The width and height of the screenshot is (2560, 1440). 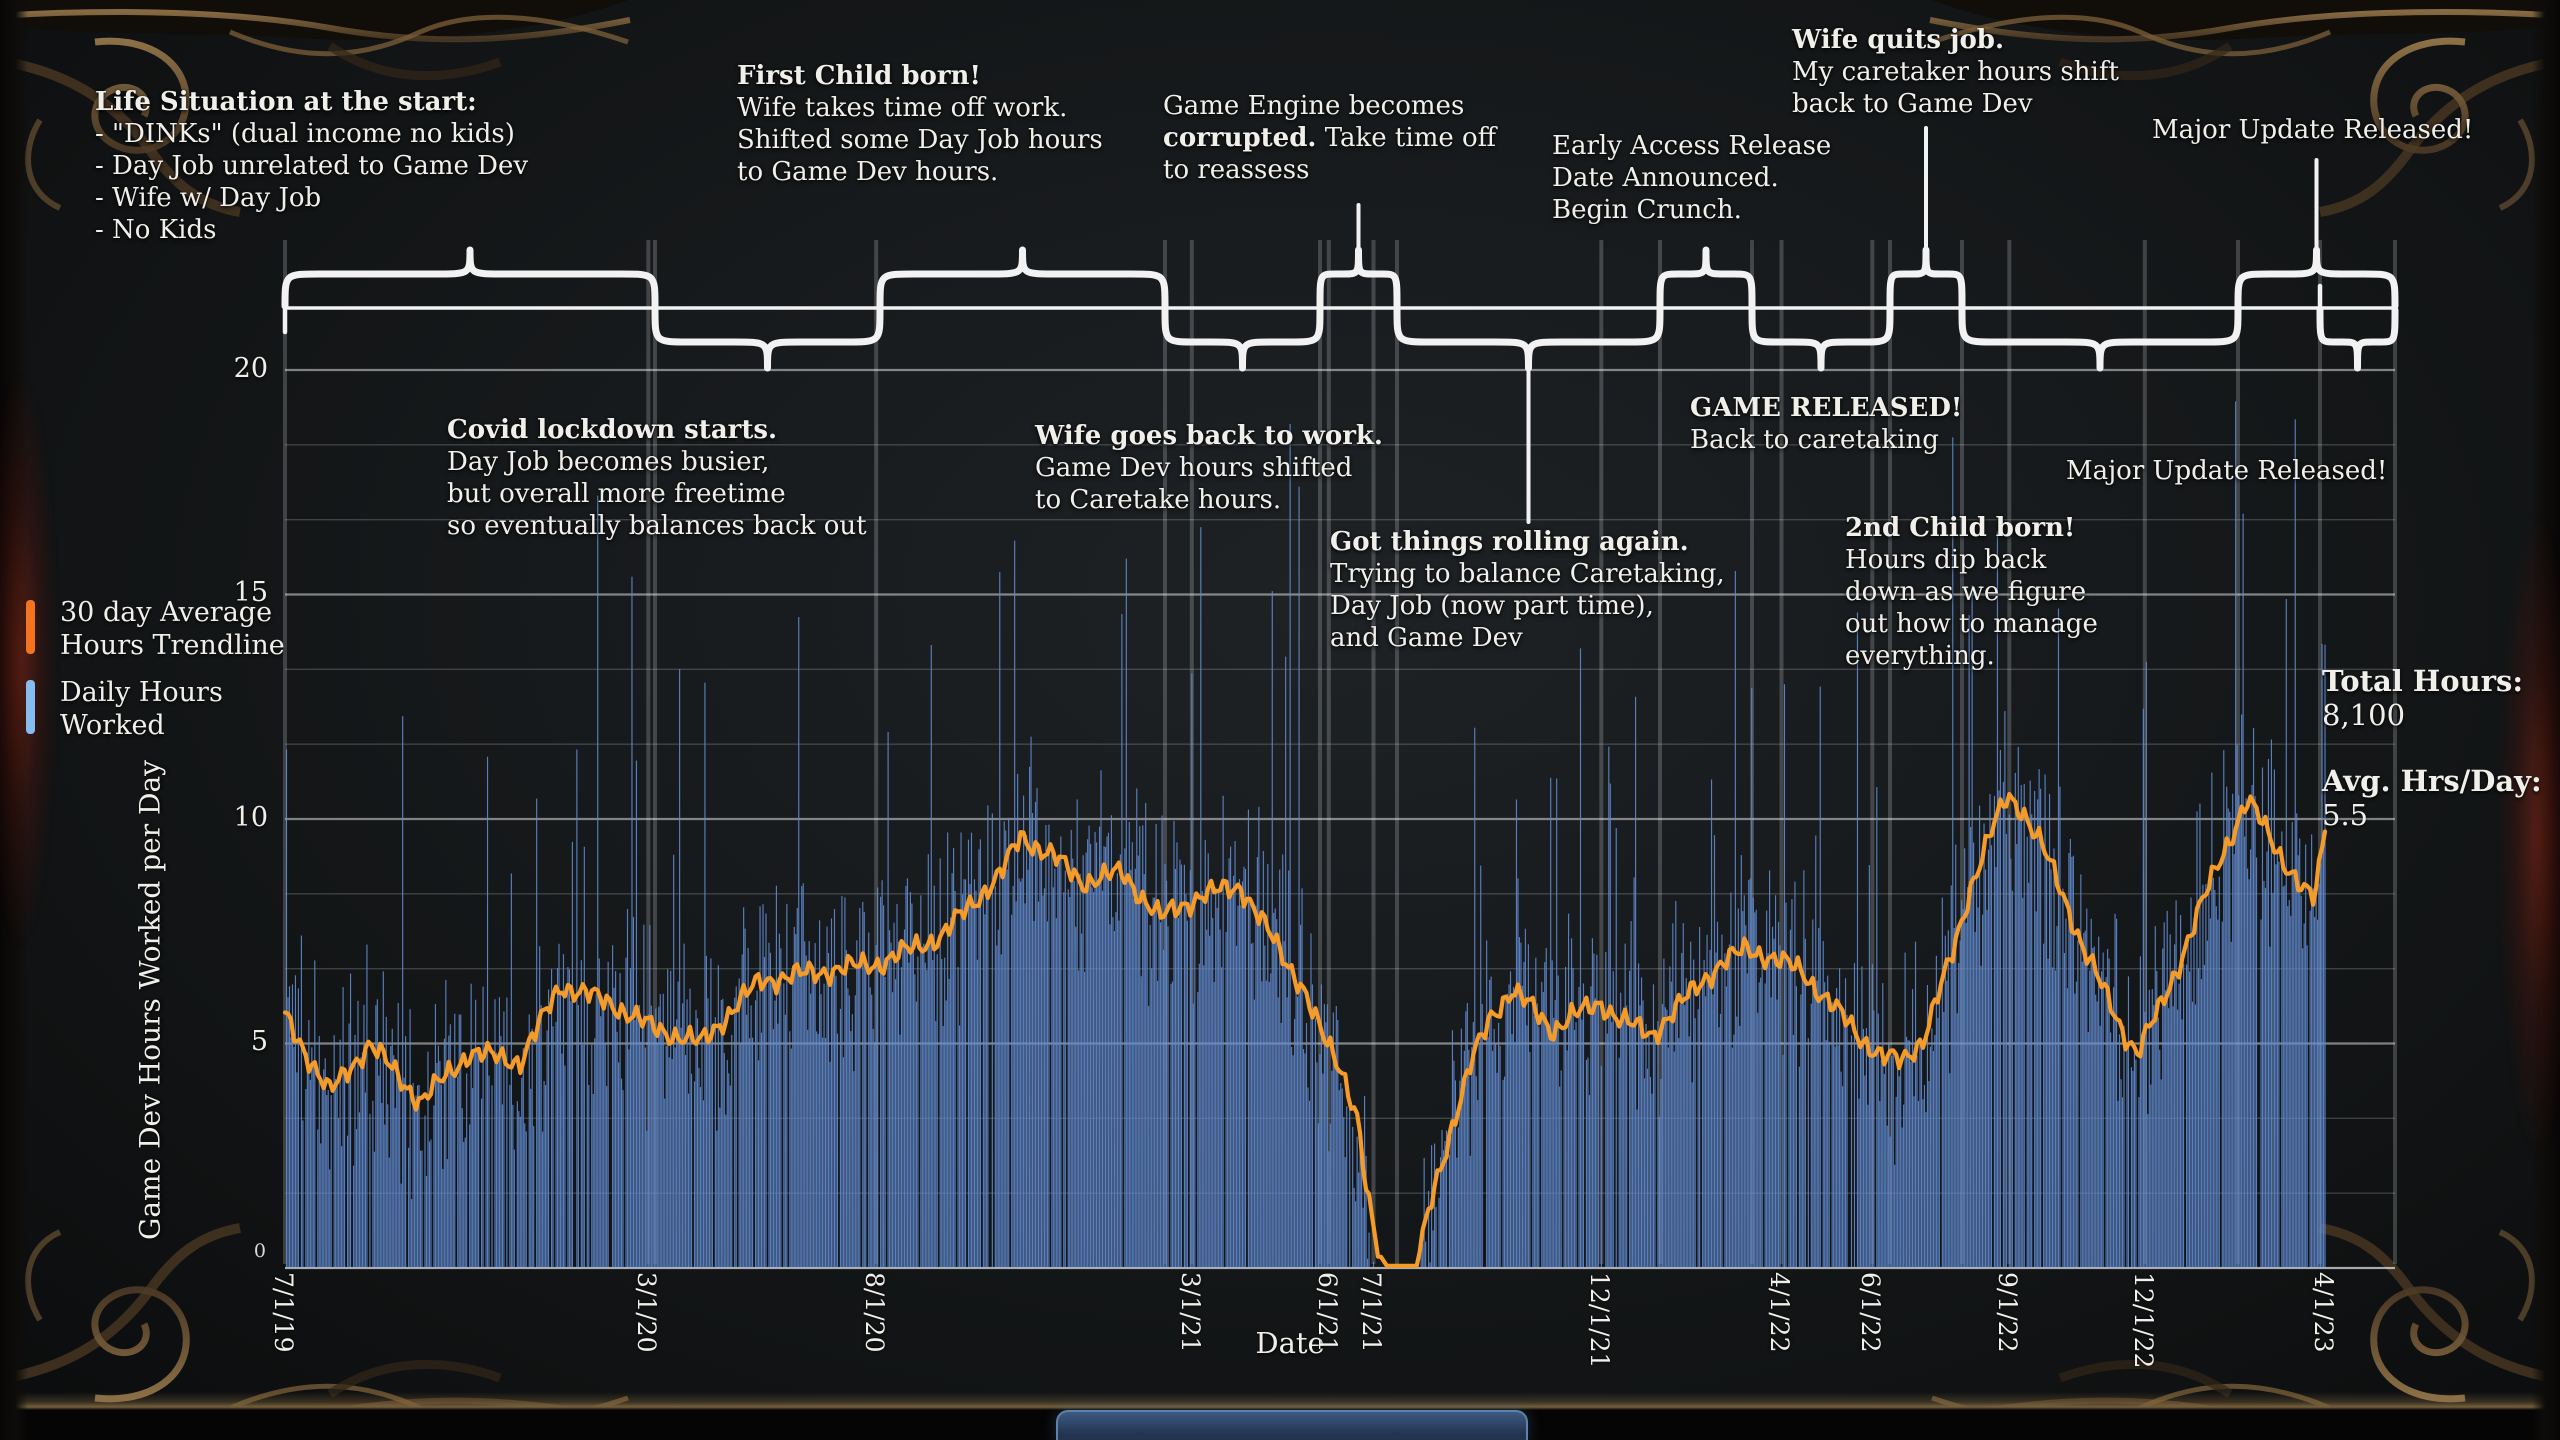 What do you see at coordinates (1327, 1312) in the screenshot?
I see `x-tick-label: 6/1/21` at bounding box center [1327, 1312].